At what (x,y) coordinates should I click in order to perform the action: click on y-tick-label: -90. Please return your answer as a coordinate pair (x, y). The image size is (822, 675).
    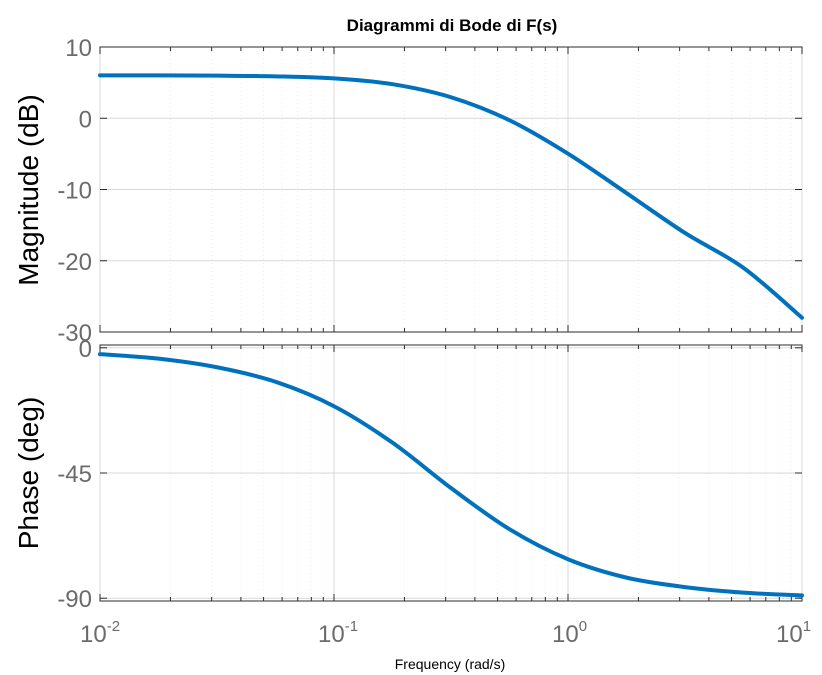
    Looking at the image, I should click on (74, 599).